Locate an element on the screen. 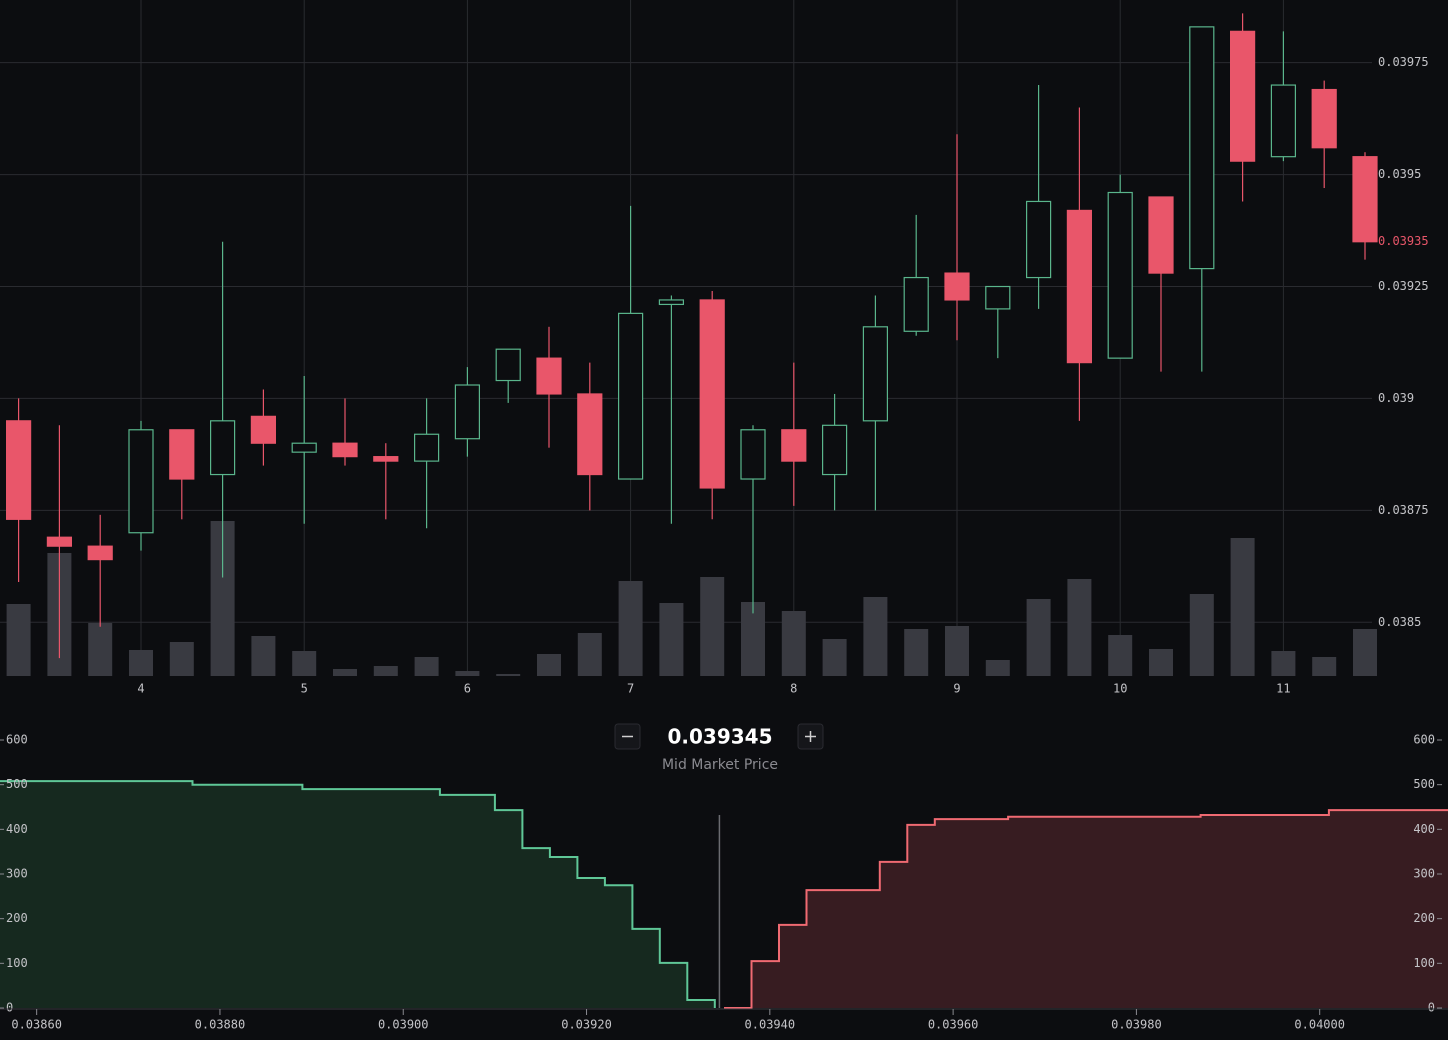 The image size is (1448, 1040). y-tick-label: 300 is located at coordinates (17, 874).